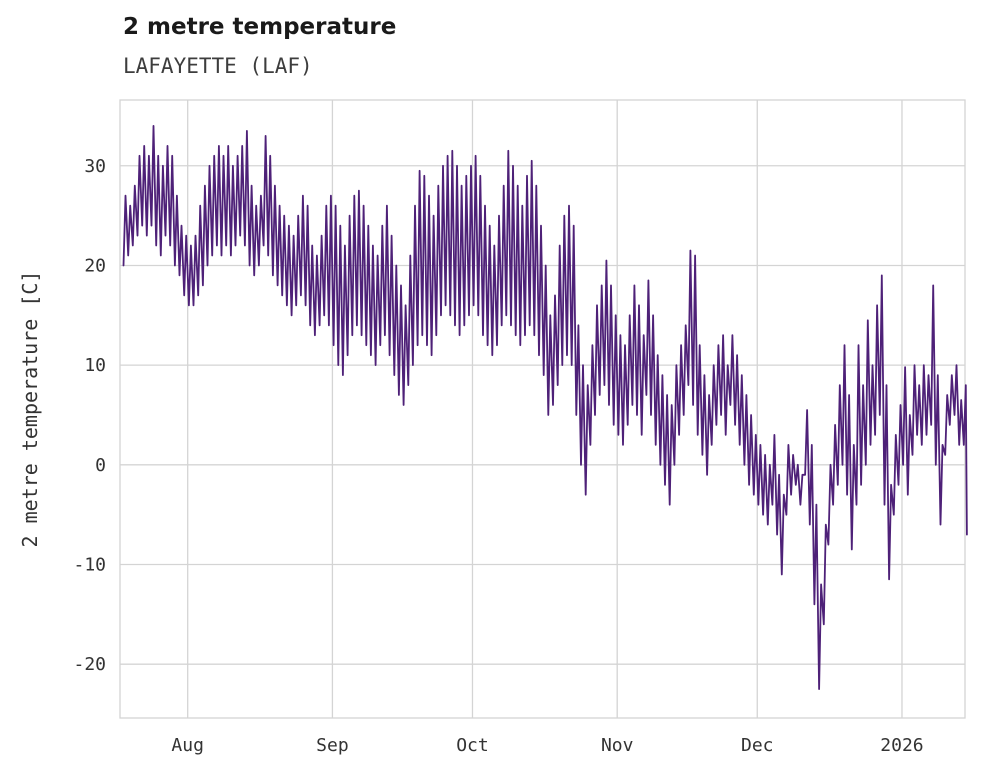 The height and width of the screenshot is (782, 981). What do you see at coordinates (95, 166) in the screenshot?
I see `y-tick-label: 30` at bounding box center [95, 166].